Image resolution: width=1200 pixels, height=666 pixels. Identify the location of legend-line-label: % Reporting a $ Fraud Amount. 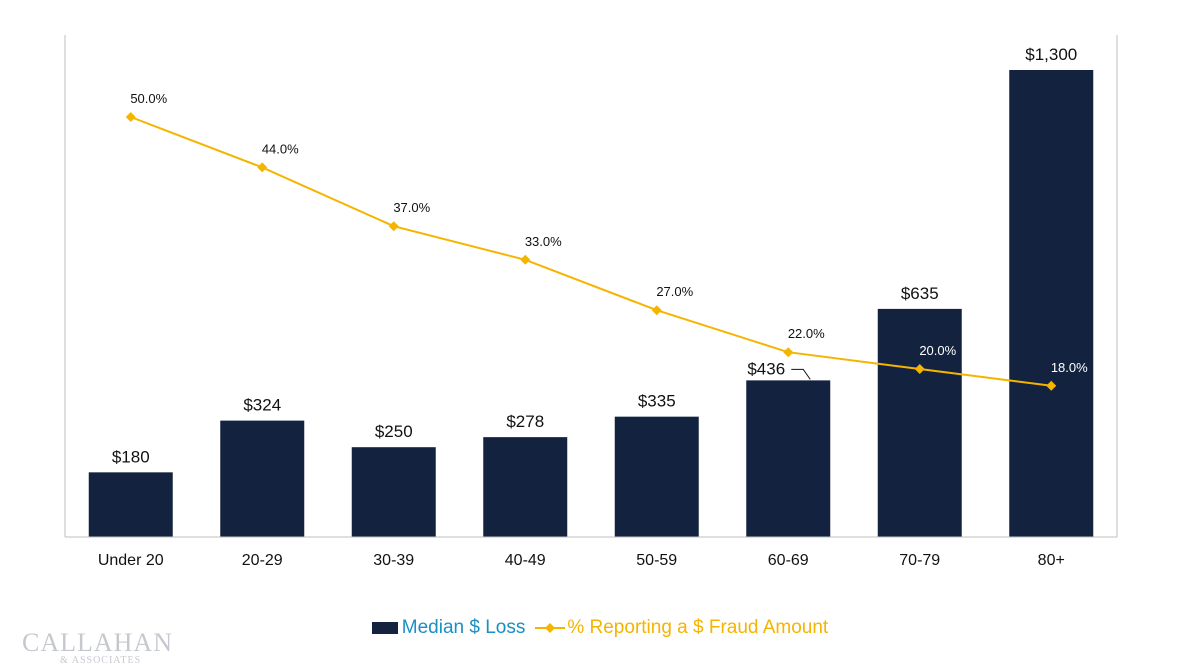
(698, 627).